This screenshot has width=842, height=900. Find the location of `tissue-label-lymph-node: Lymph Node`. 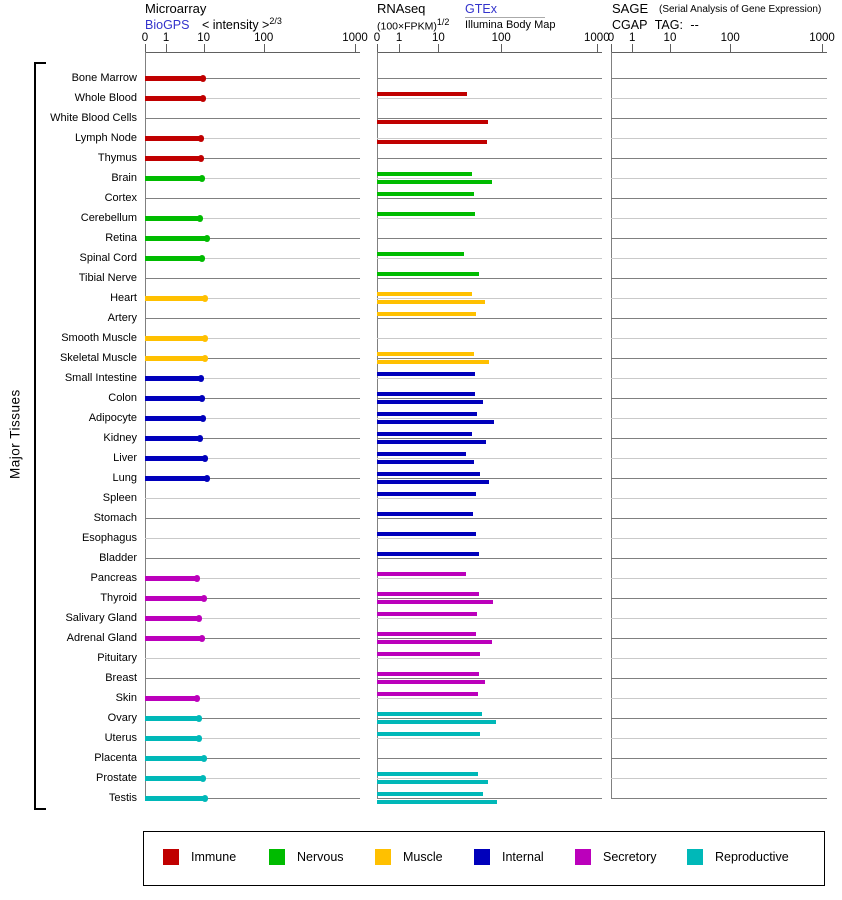

tissue-label-lymph-node: Lymph Node is located at coordinates (106, 138).